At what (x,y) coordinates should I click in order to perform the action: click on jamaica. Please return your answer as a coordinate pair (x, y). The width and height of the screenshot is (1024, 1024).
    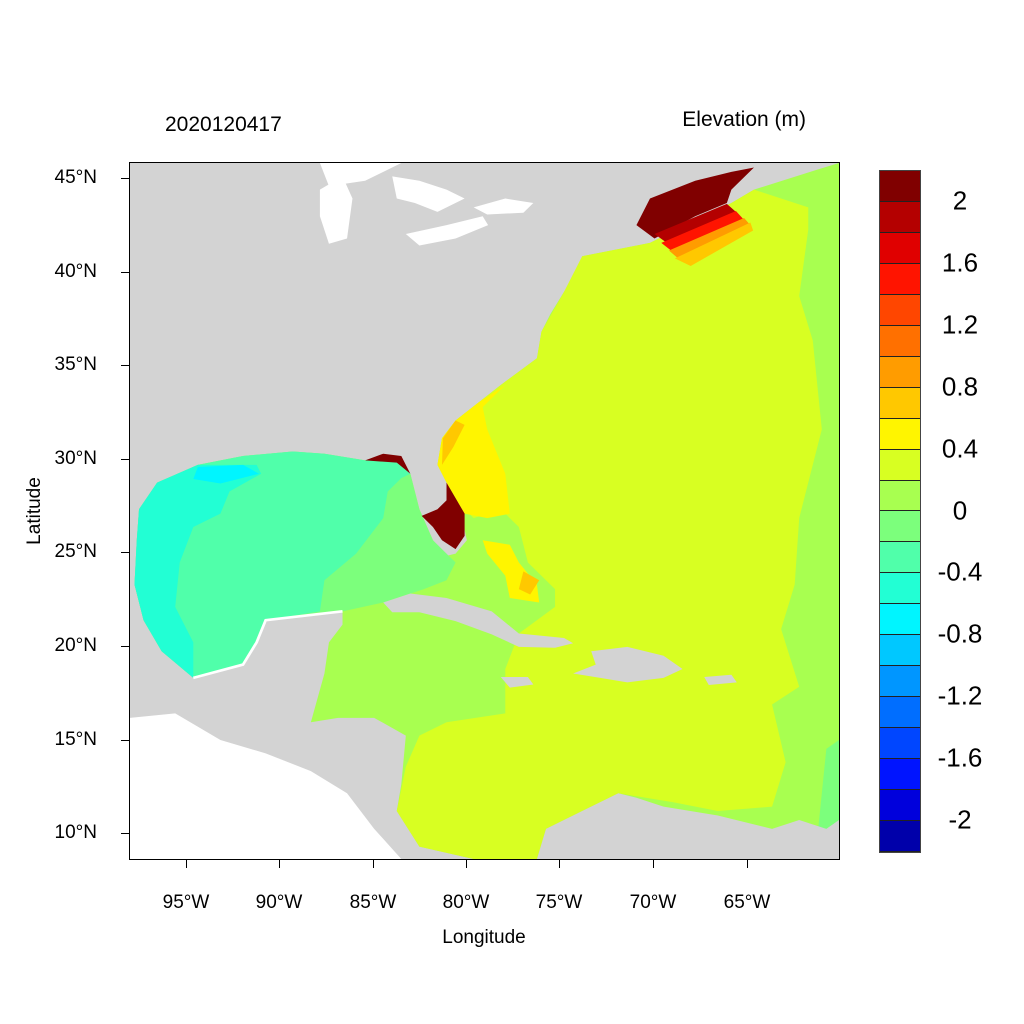
    Looking at the image, I should click on (517, 682).